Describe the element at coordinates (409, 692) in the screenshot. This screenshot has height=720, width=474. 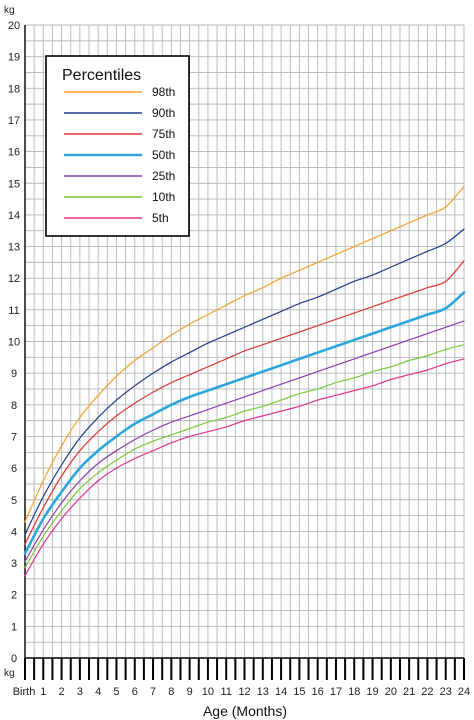
I see `x-tick-label: 21` at that location.